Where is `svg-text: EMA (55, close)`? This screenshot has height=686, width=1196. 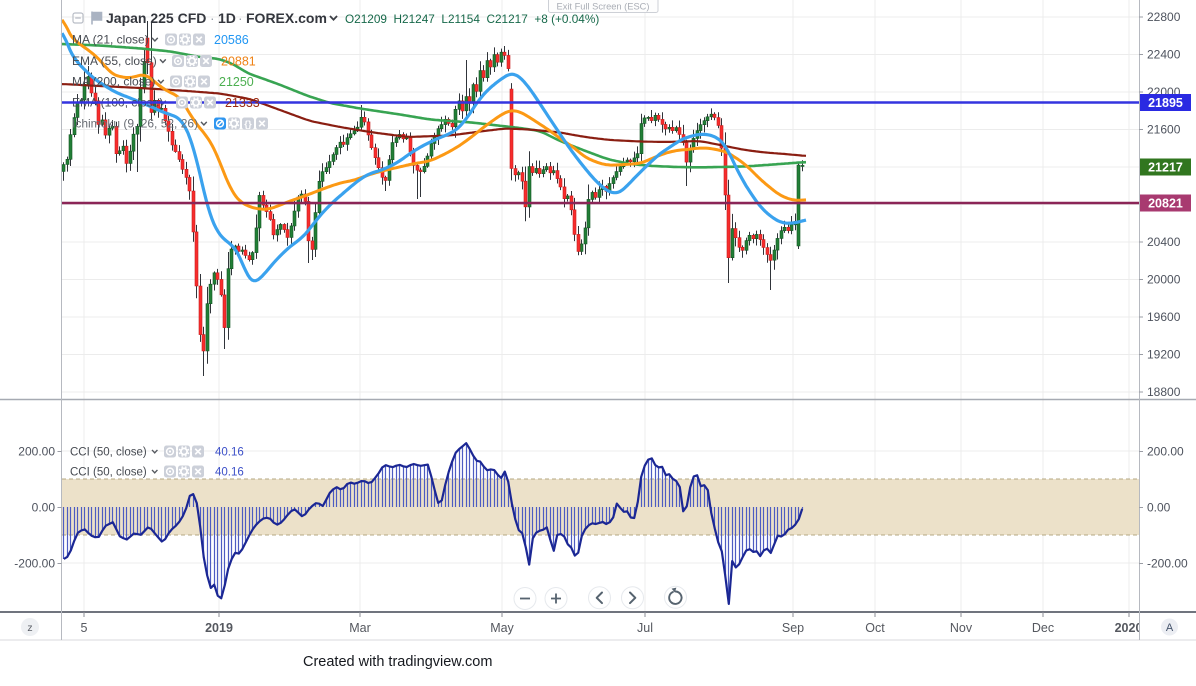
svg-text: EMA (55, close) is located at coordinates (114, 61).